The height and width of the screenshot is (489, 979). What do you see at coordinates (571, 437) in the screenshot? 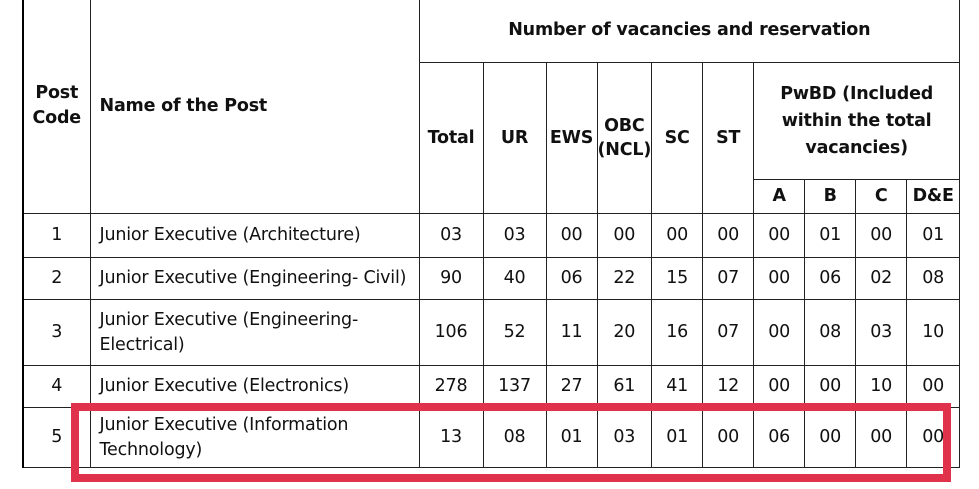
I see `ews-cell: 01` at bounding box center [571, 437].